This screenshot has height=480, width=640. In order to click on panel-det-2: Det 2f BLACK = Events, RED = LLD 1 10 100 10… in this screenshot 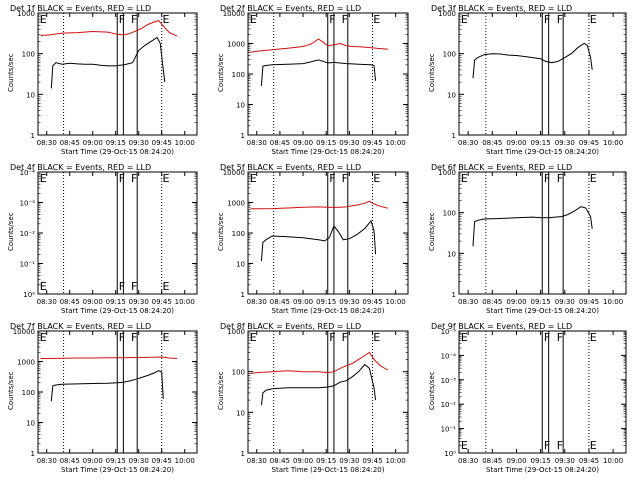, I will do `click(313, 80)`.